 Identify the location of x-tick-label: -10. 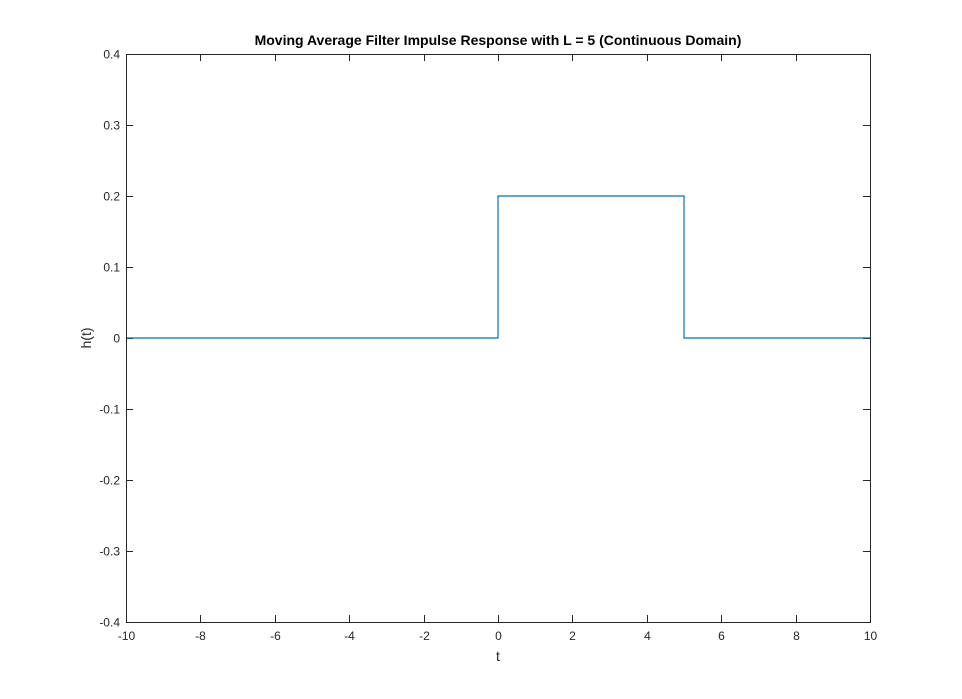
(127, 636).